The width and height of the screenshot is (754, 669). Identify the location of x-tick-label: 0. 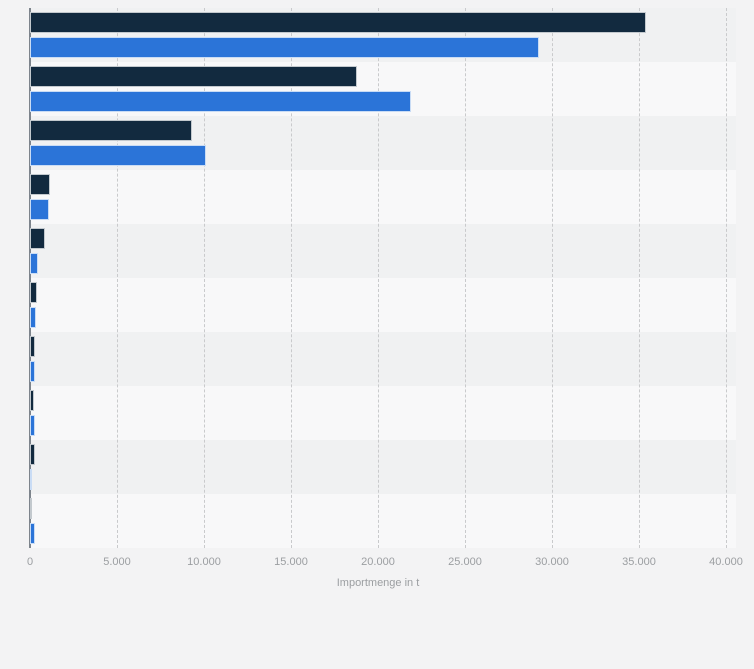
(30, 562).